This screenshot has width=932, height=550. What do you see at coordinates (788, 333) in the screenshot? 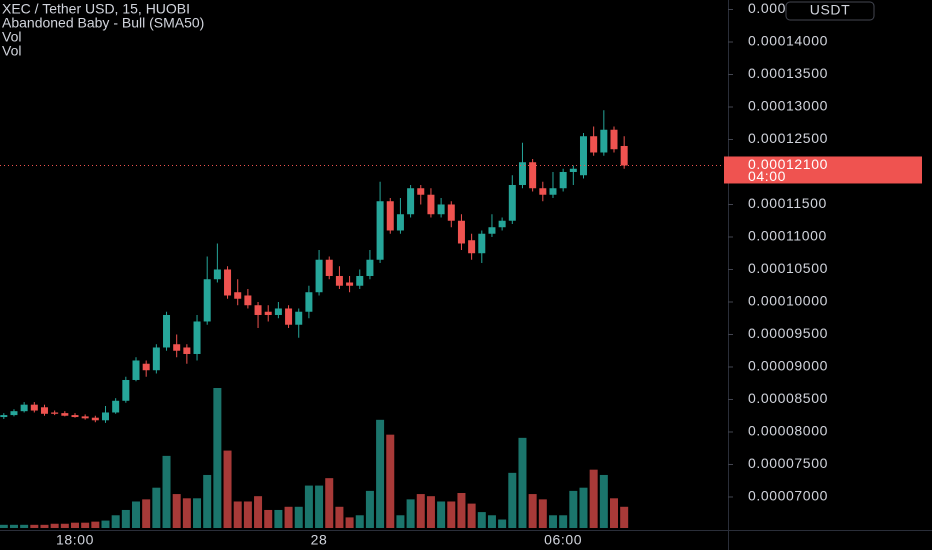
I see `y-tick-label: 0.00009500` at bounding box center [788, 333].